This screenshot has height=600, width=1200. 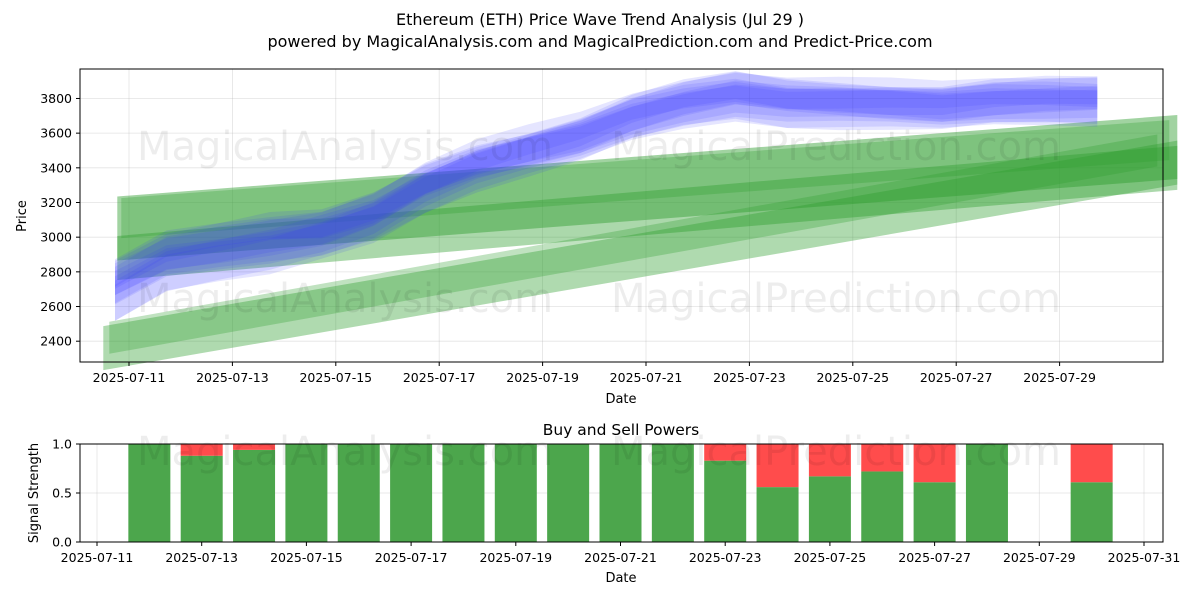 I want to click on signal-x-tick-label: 2025-07-29, so click(x=1039, y=557).